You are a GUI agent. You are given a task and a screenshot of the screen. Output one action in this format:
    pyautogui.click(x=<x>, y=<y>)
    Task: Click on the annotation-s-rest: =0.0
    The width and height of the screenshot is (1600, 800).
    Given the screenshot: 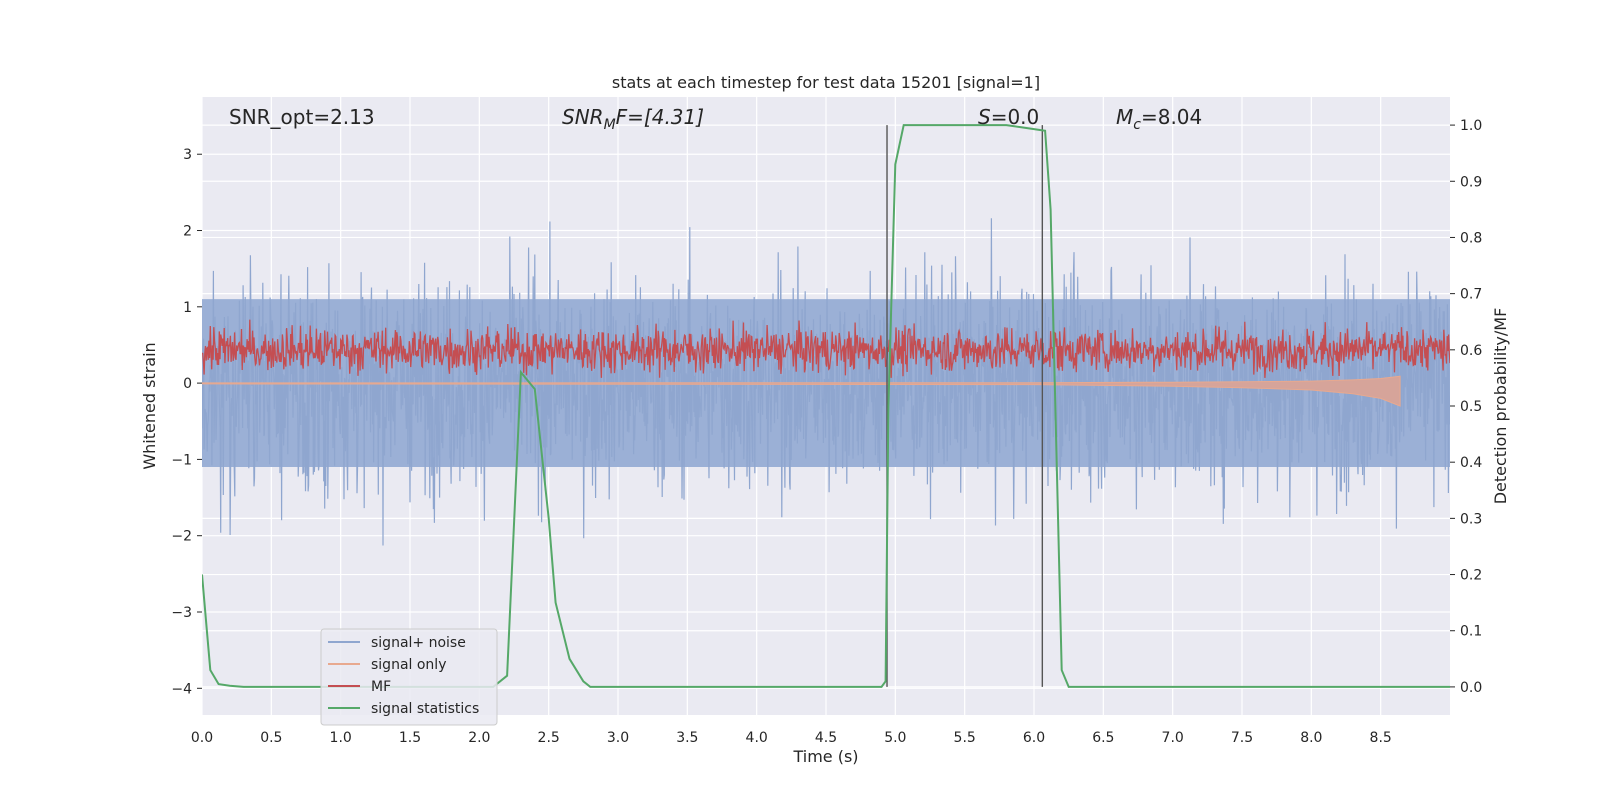 What is the action you would take?
    pyautogui.click(x=1015, y=117)
    